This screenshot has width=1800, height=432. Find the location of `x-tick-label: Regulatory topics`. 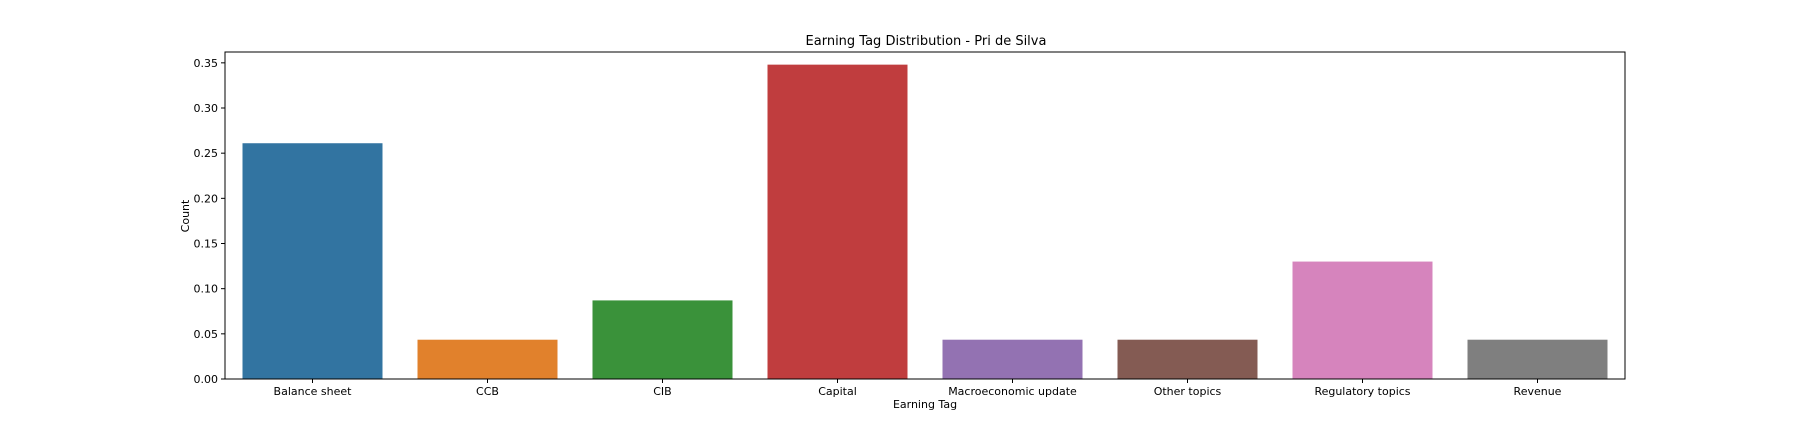

x-tick-label: Regulatory topics is located at coordinates (1362, 391).